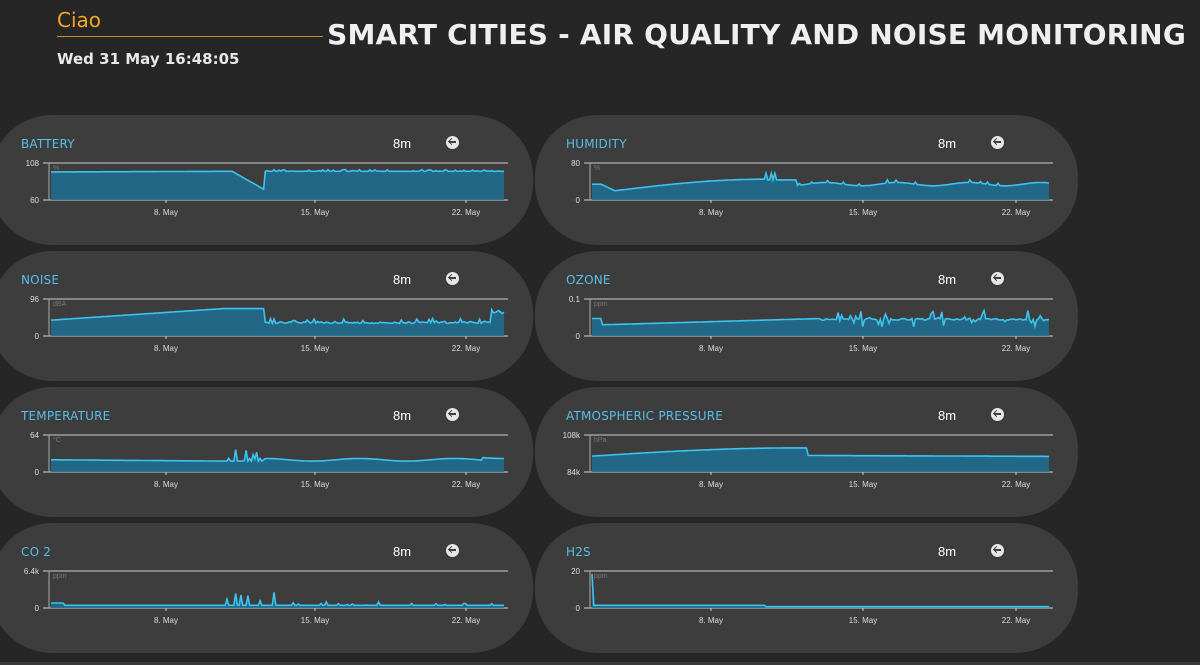 The width and height of the screenshot is (1200, 665). What do you see at coordinates (34, 435) in the screenshot?
I see `y-tick-top: 64` at bounding box center [34, 435].